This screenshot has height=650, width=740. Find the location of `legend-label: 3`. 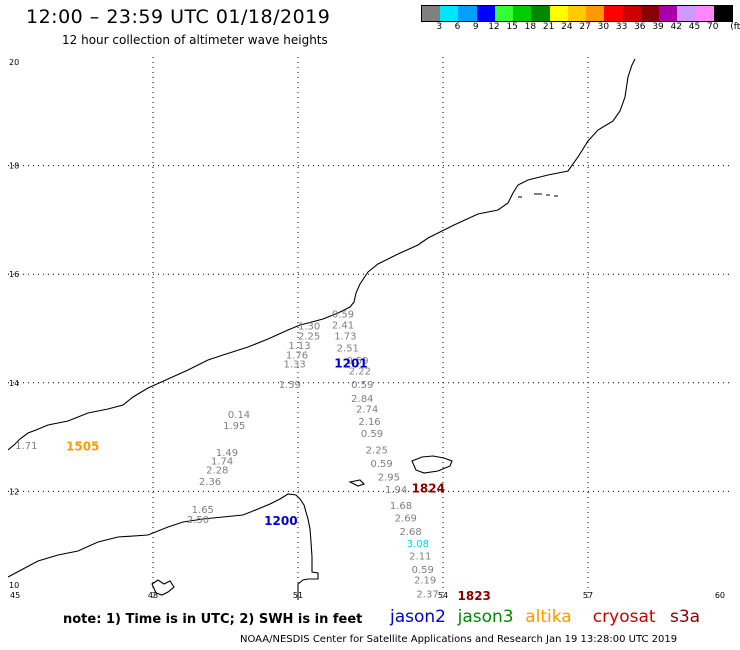

legend-label: 3 is located at coordinates (439, 27).